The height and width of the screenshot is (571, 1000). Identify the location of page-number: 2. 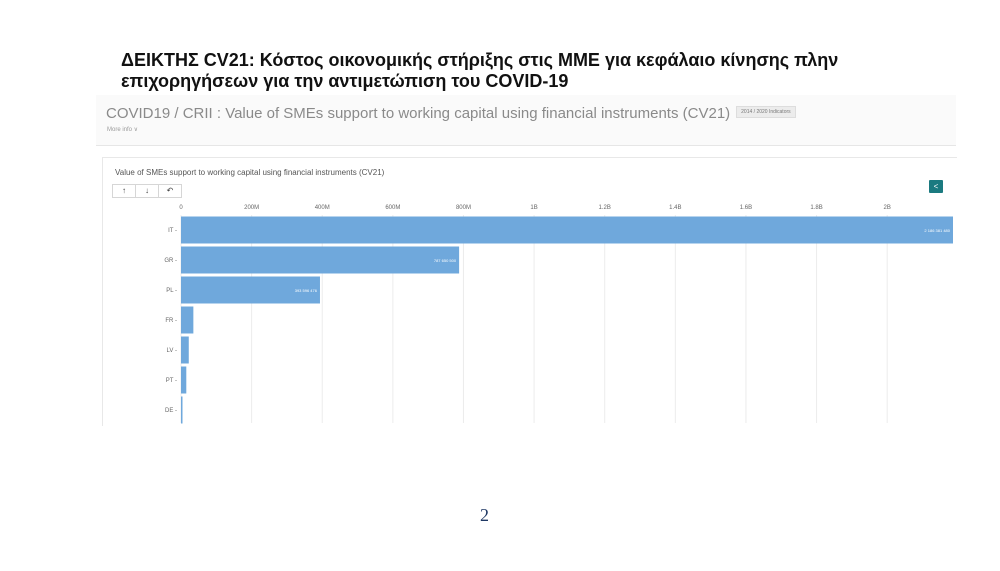
(484, 515).